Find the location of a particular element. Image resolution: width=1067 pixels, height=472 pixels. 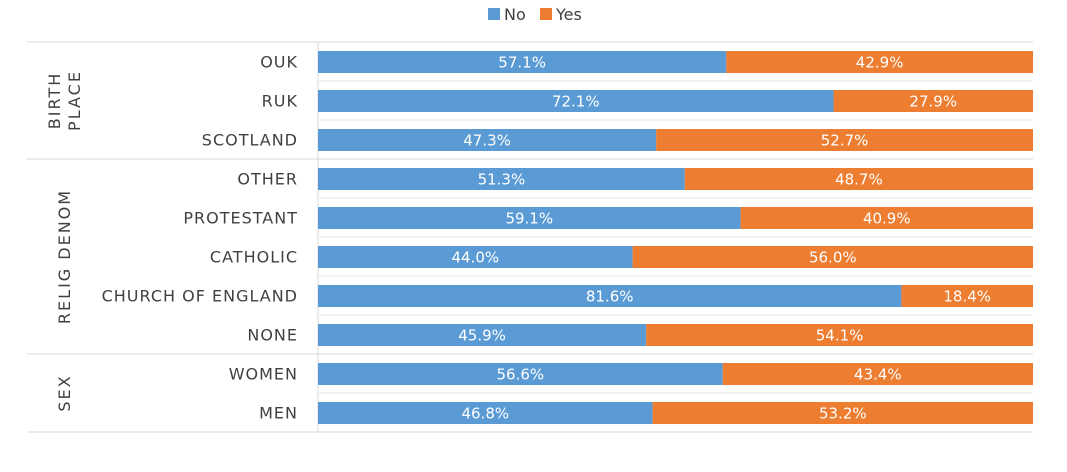

data-label: 52.7% is located at coordinates (845, 141).